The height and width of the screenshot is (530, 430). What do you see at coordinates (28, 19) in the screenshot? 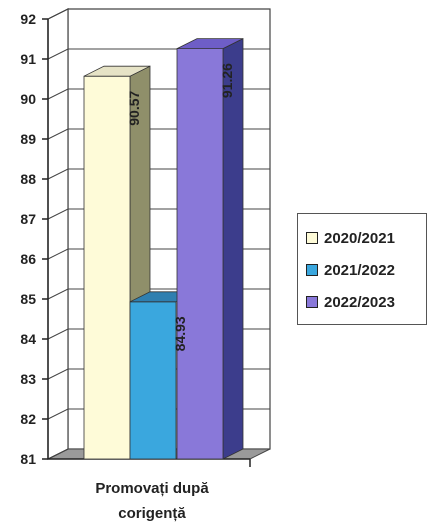
I see `y-tick-label: 92` at bounding box center [28, 19].